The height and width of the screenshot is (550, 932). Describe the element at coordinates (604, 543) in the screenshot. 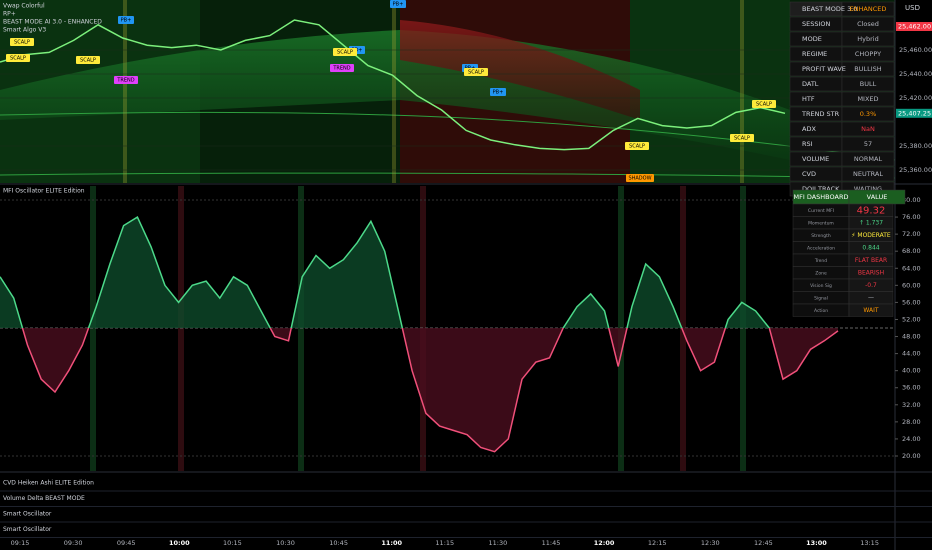

I see `time-label: 12:00` at that location.